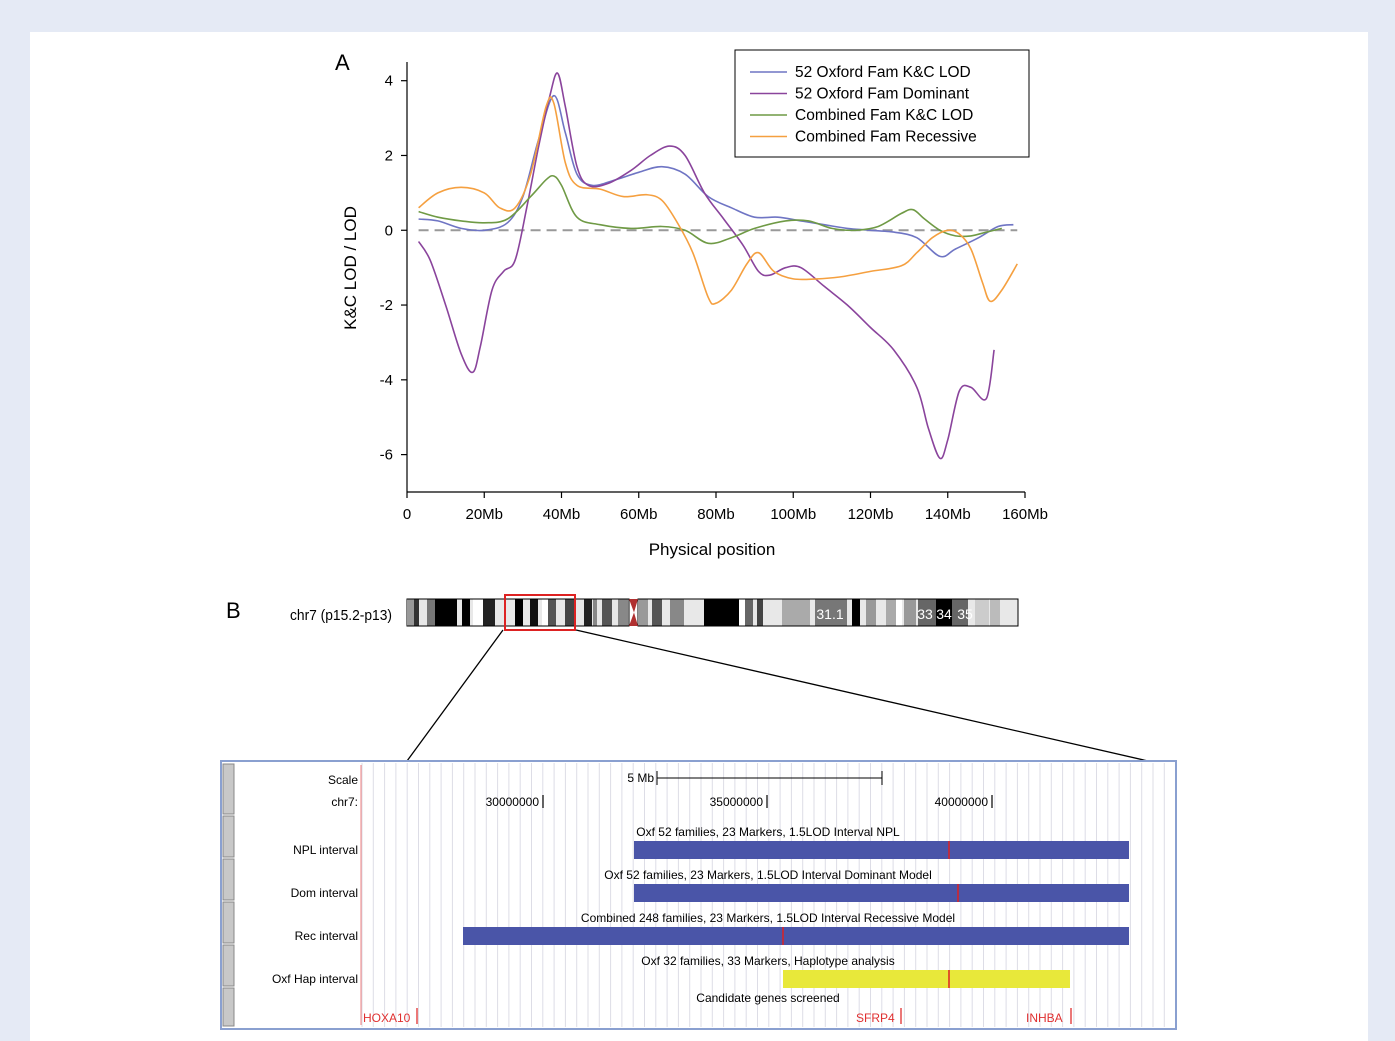 The height and width of the screenshot is (1041, 1395). Describe the element at coordinates (315, 979) in the screenshot. I see `track-label: Oxf Hap interval` at that location.